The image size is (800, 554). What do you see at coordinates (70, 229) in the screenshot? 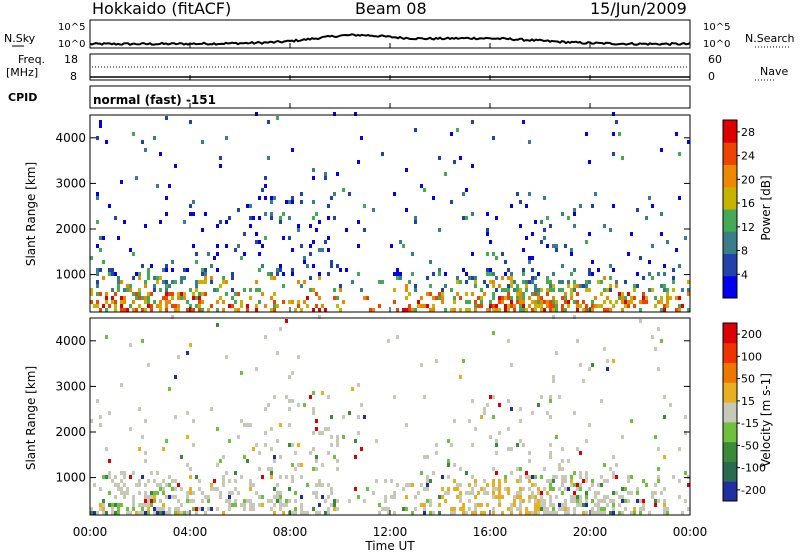
I see `y-tick-label: 2000` at bounding box center [70, 229].